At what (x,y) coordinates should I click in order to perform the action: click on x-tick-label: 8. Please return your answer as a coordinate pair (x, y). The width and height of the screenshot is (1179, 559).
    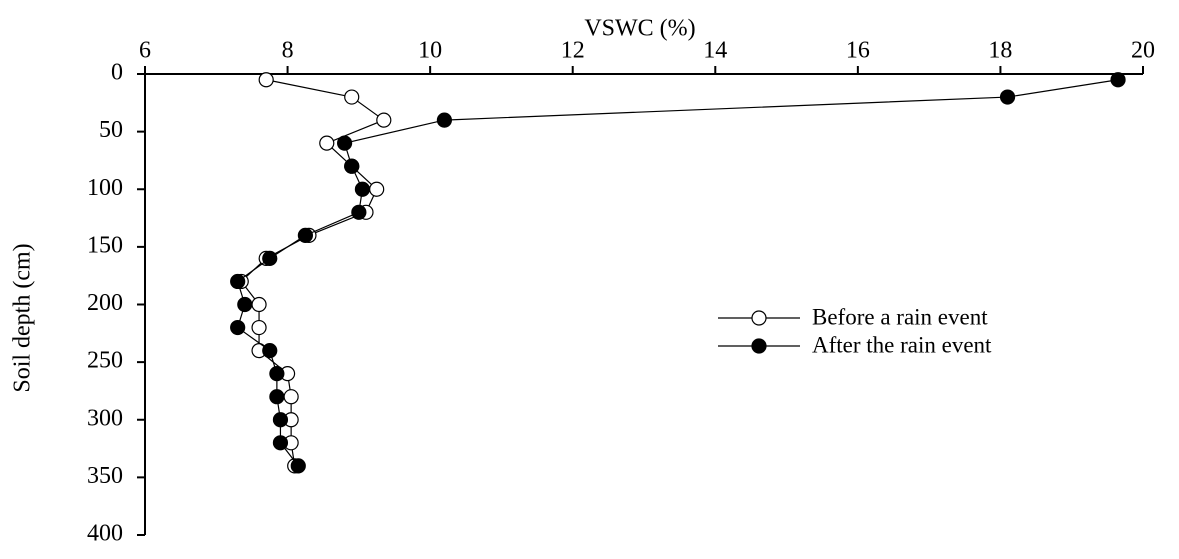
    Looking at the image, I should click on (288, 51).